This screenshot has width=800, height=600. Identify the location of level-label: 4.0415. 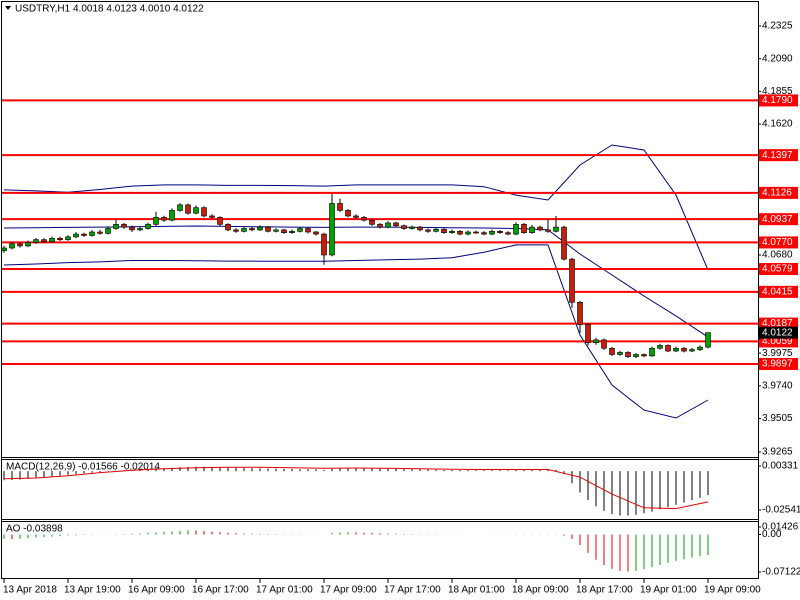
(777, 291).